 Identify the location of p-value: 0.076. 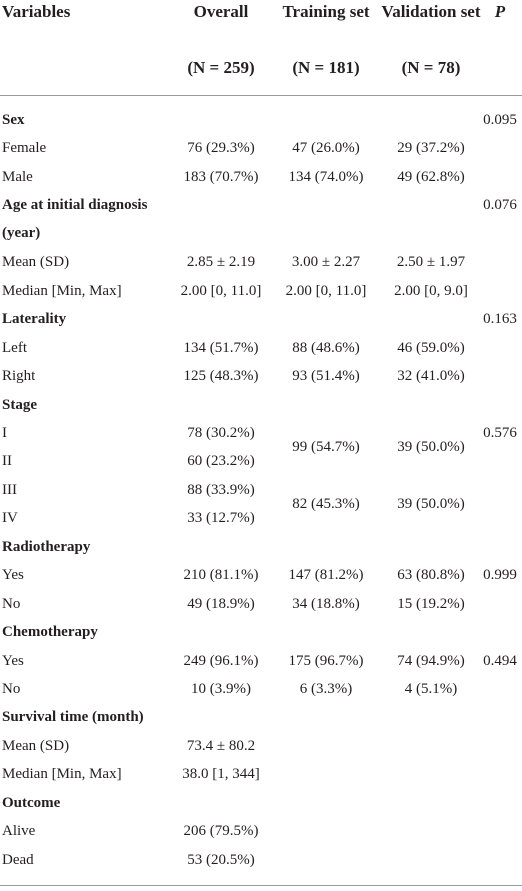
(500, 205).